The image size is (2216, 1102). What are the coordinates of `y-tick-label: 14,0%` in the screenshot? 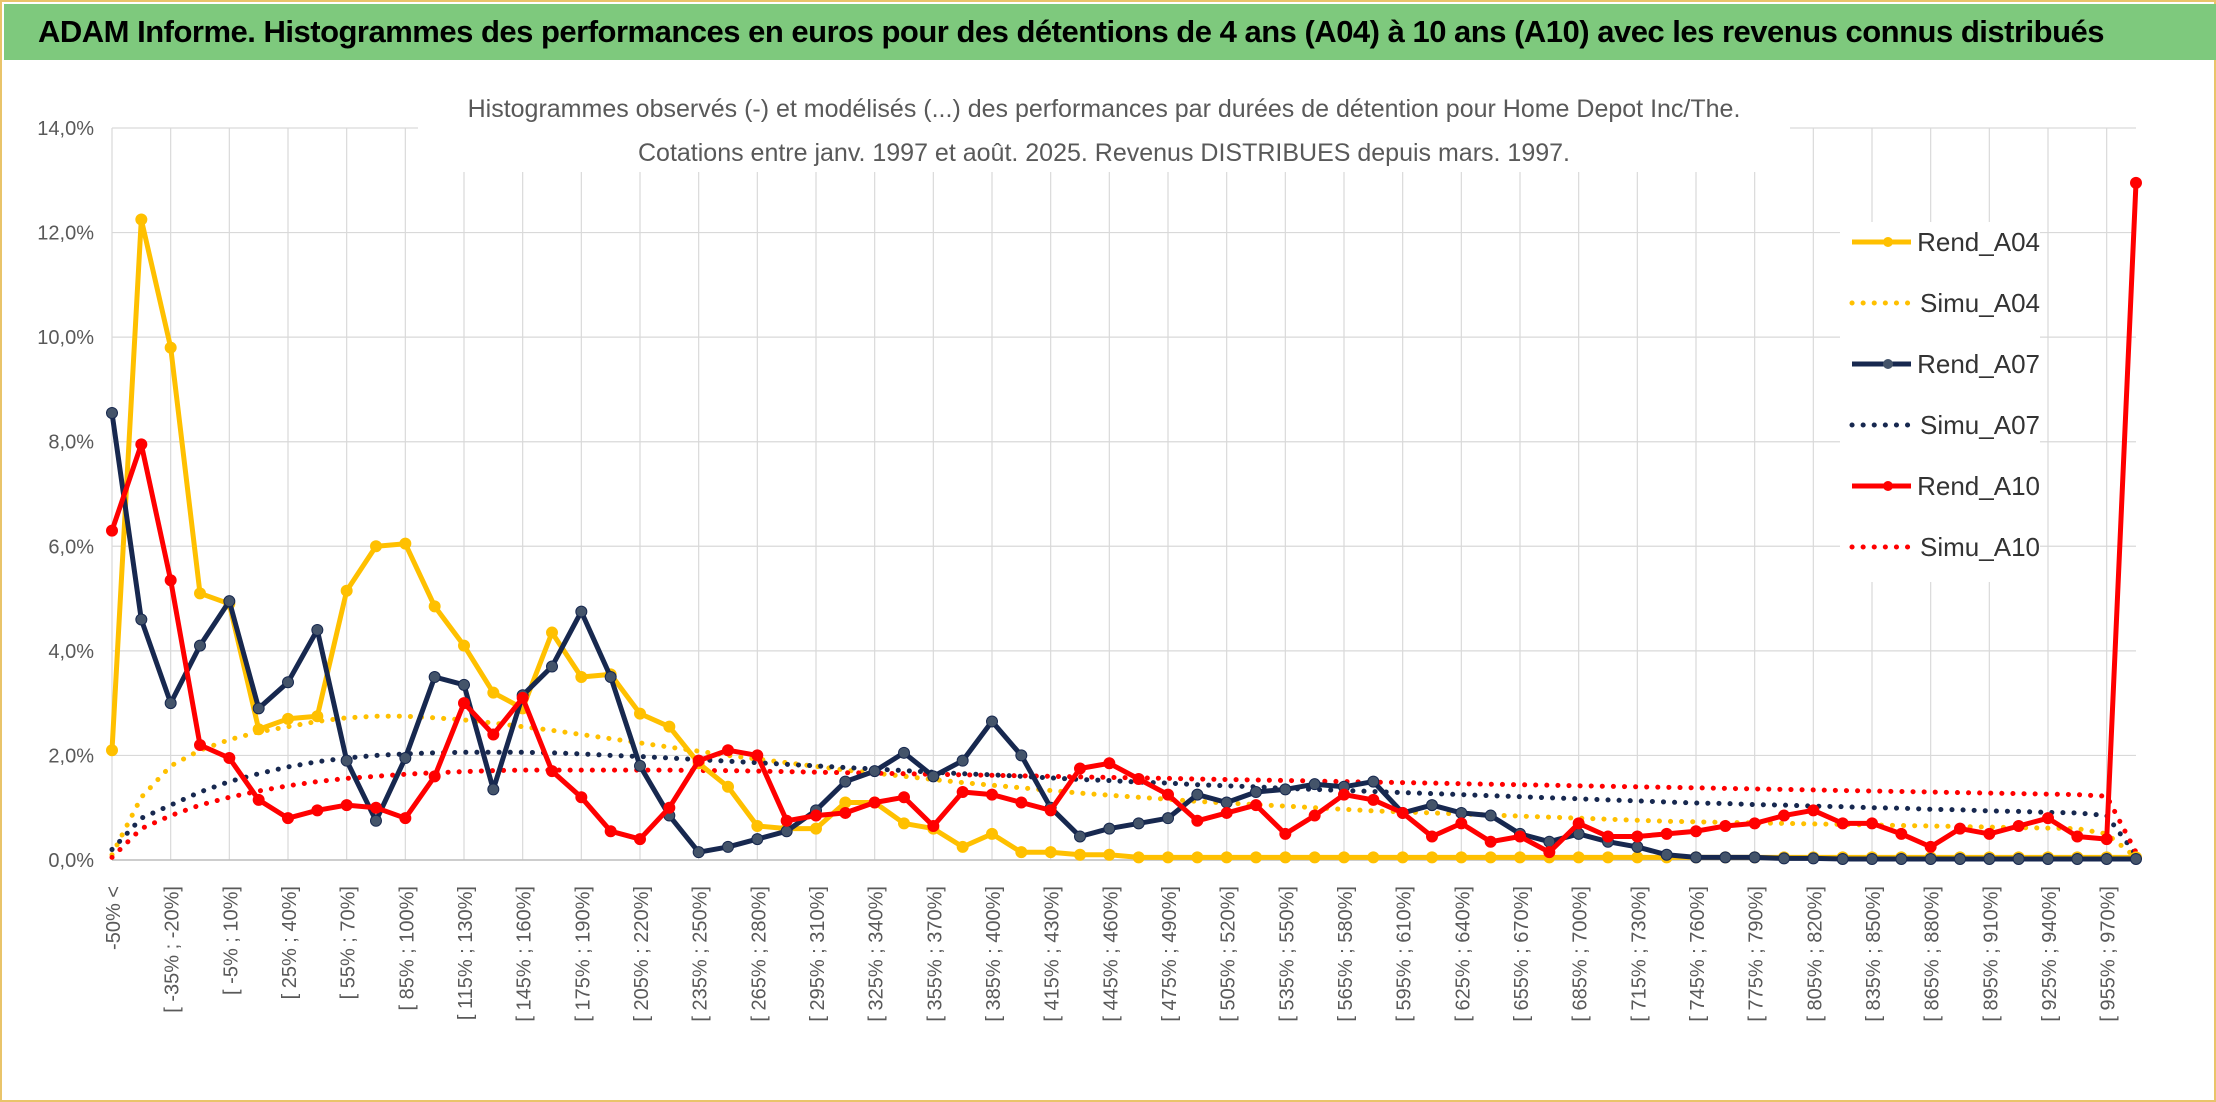 It's located at (65, 129).